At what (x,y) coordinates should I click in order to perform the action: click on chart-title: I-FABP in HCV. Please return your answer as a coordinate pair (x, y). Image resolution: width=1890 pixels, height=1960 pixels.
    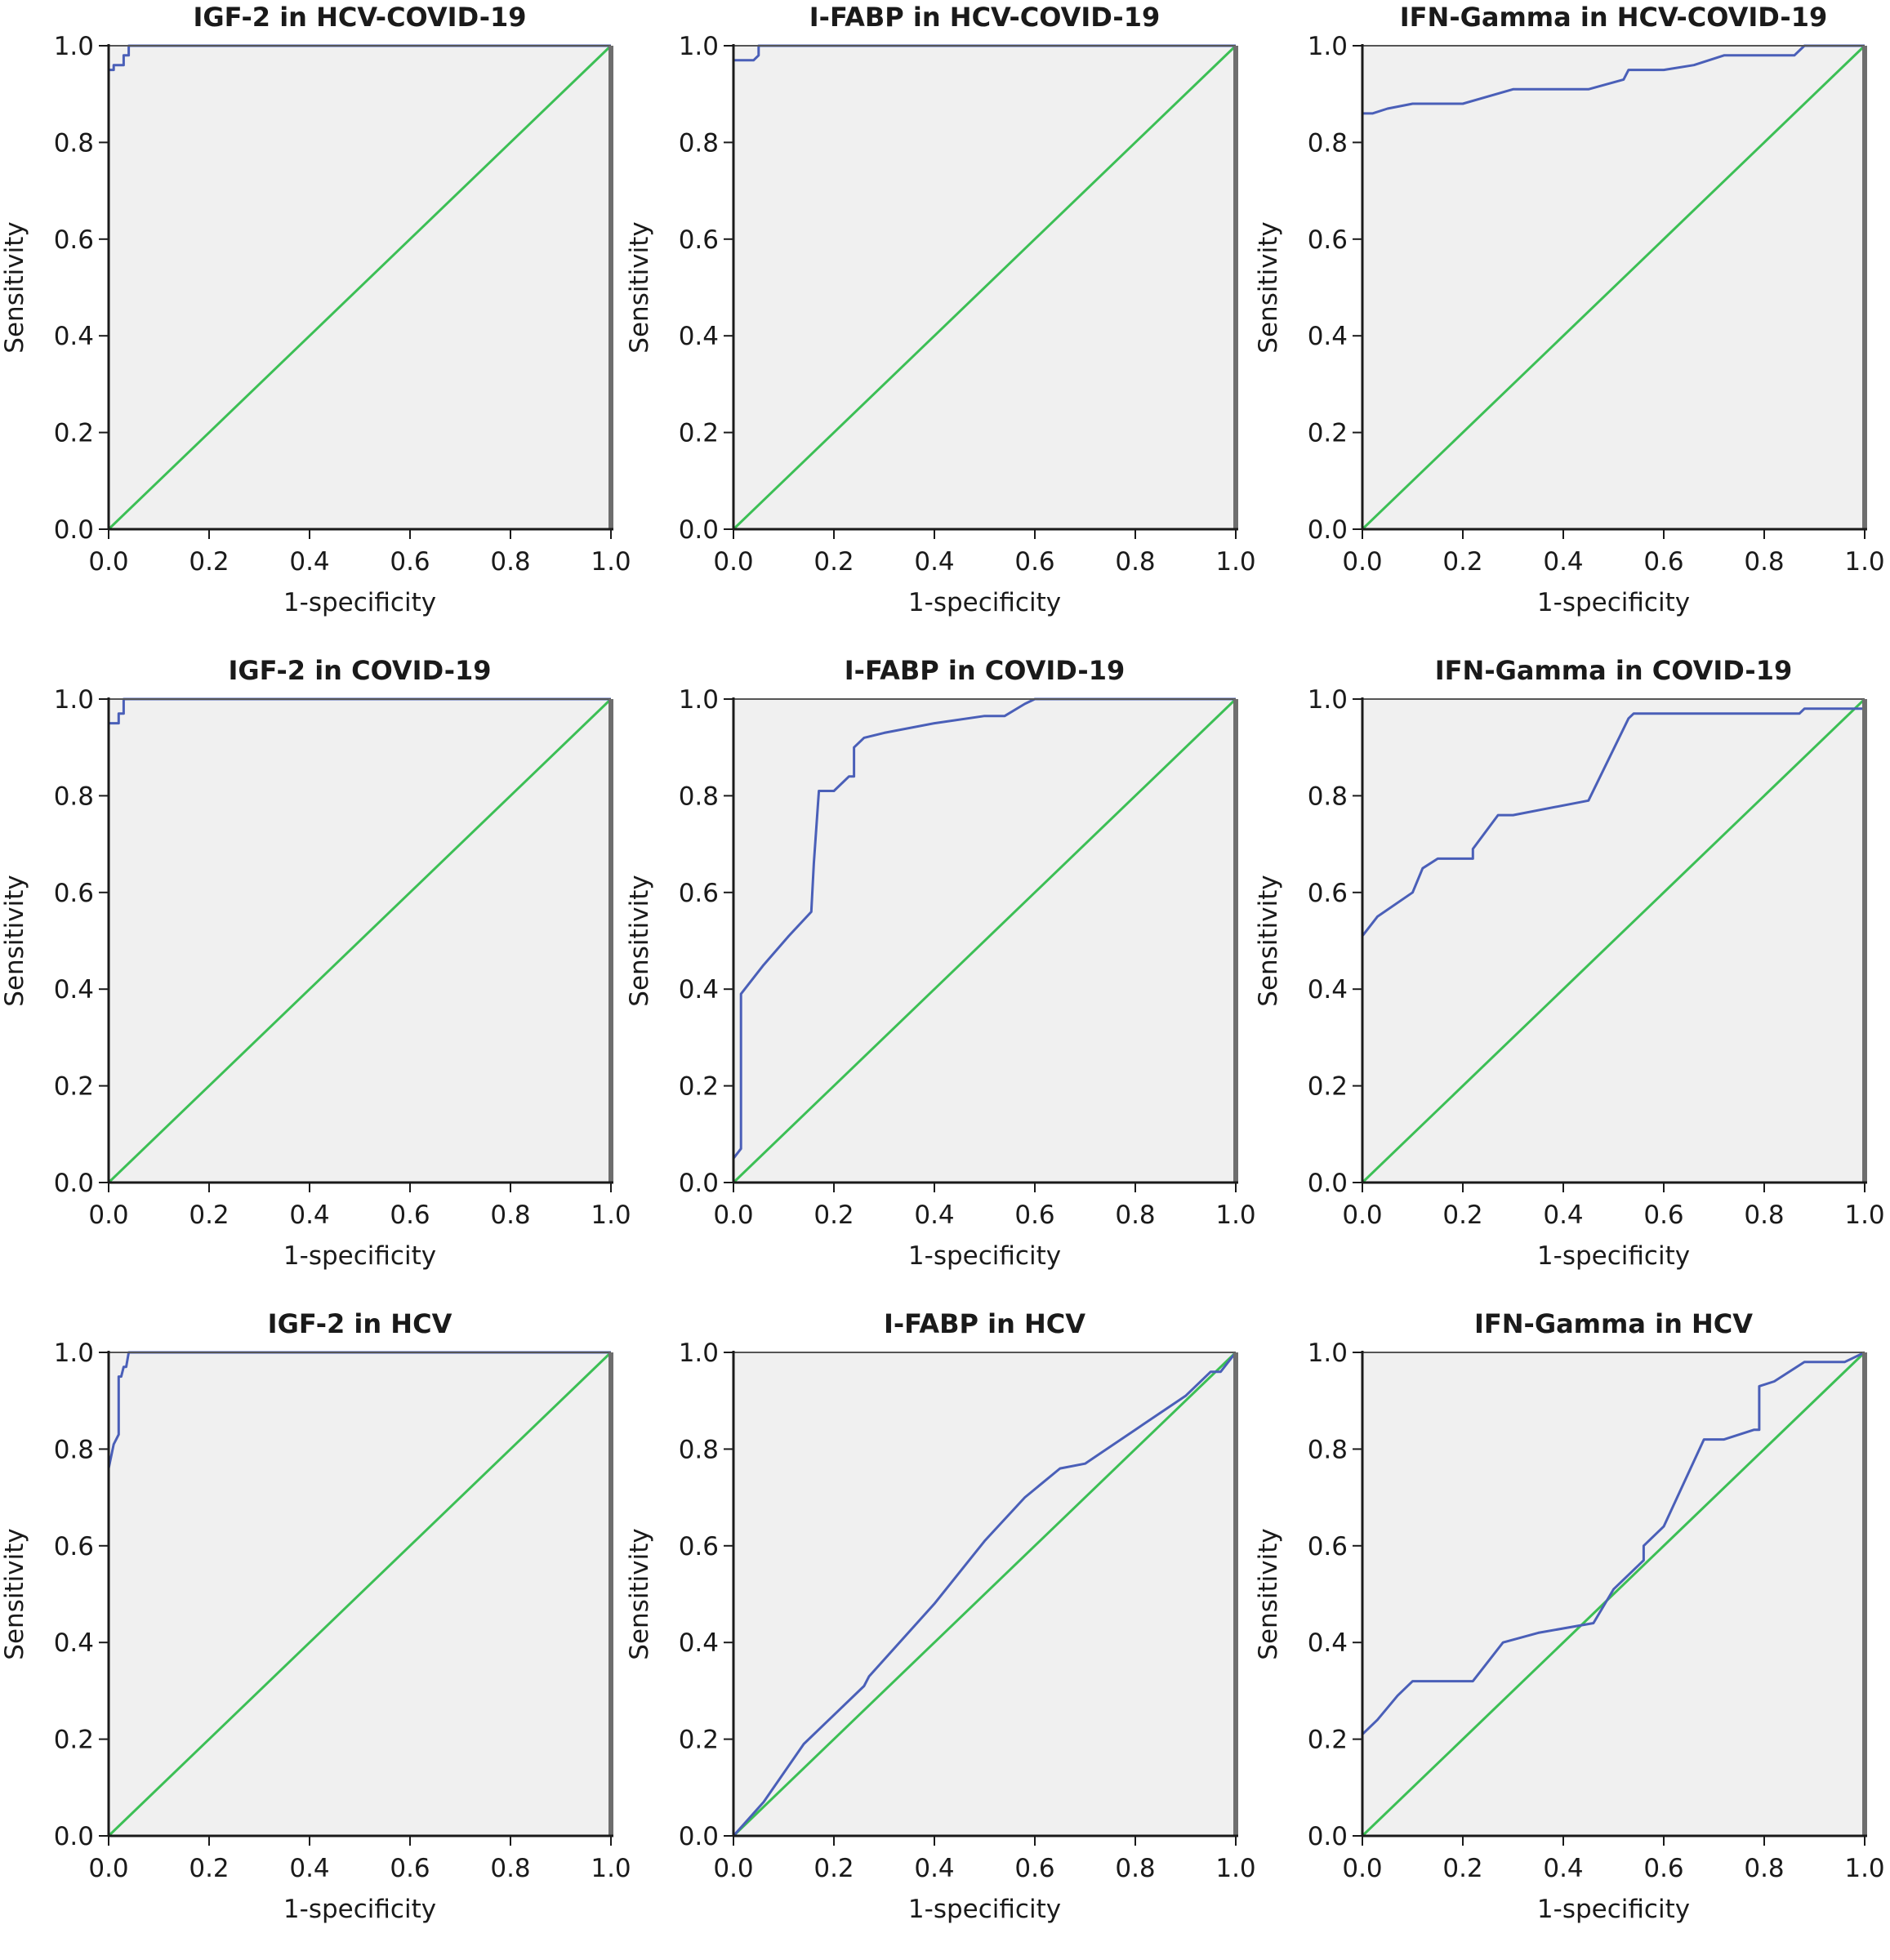
    Looking at the image, I should click on (984, 1323).